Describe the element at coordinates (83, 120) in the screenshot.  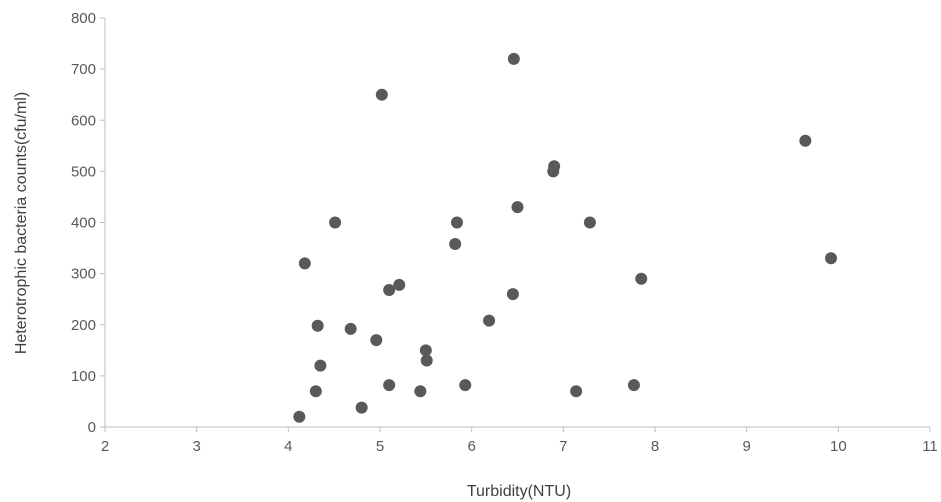
I see `y-tick-label: 600` at that location.